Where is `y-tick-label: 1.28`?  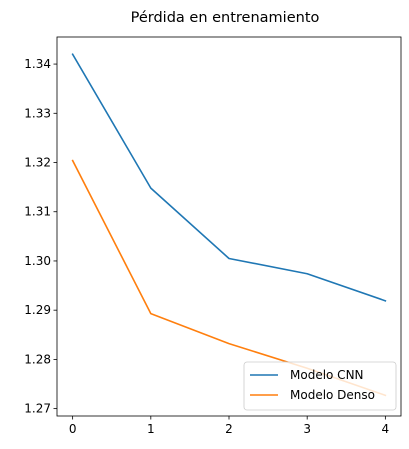 y-tick-label: 1.28 is located at coordinates (37, 359).